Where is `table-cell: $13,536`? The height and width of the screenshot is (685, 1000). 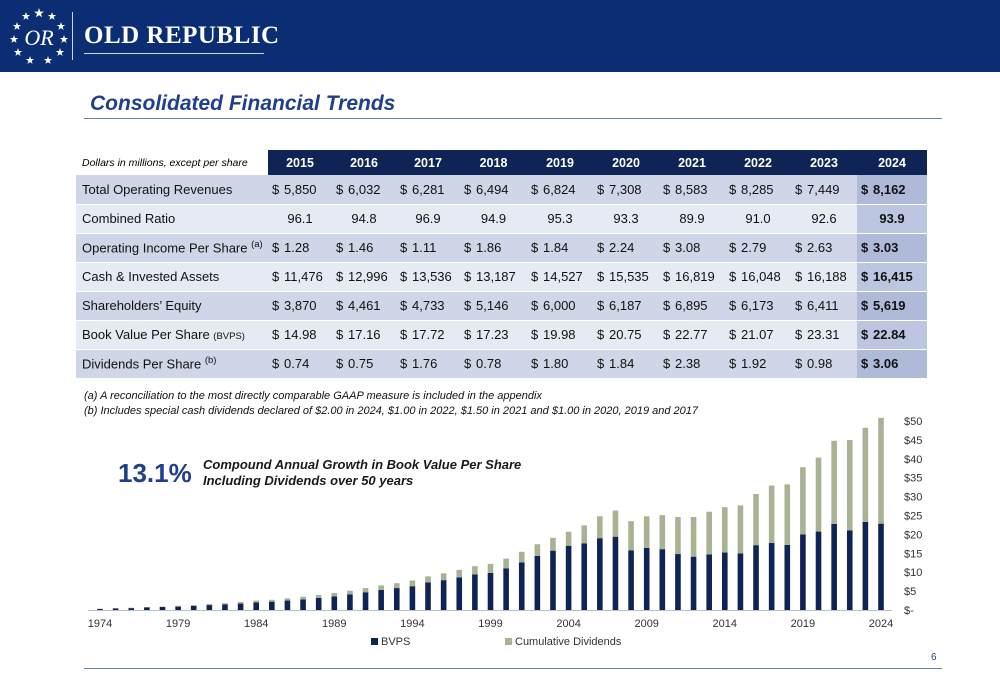
table-cell: $13,536 is located at coordinates (428, 277).